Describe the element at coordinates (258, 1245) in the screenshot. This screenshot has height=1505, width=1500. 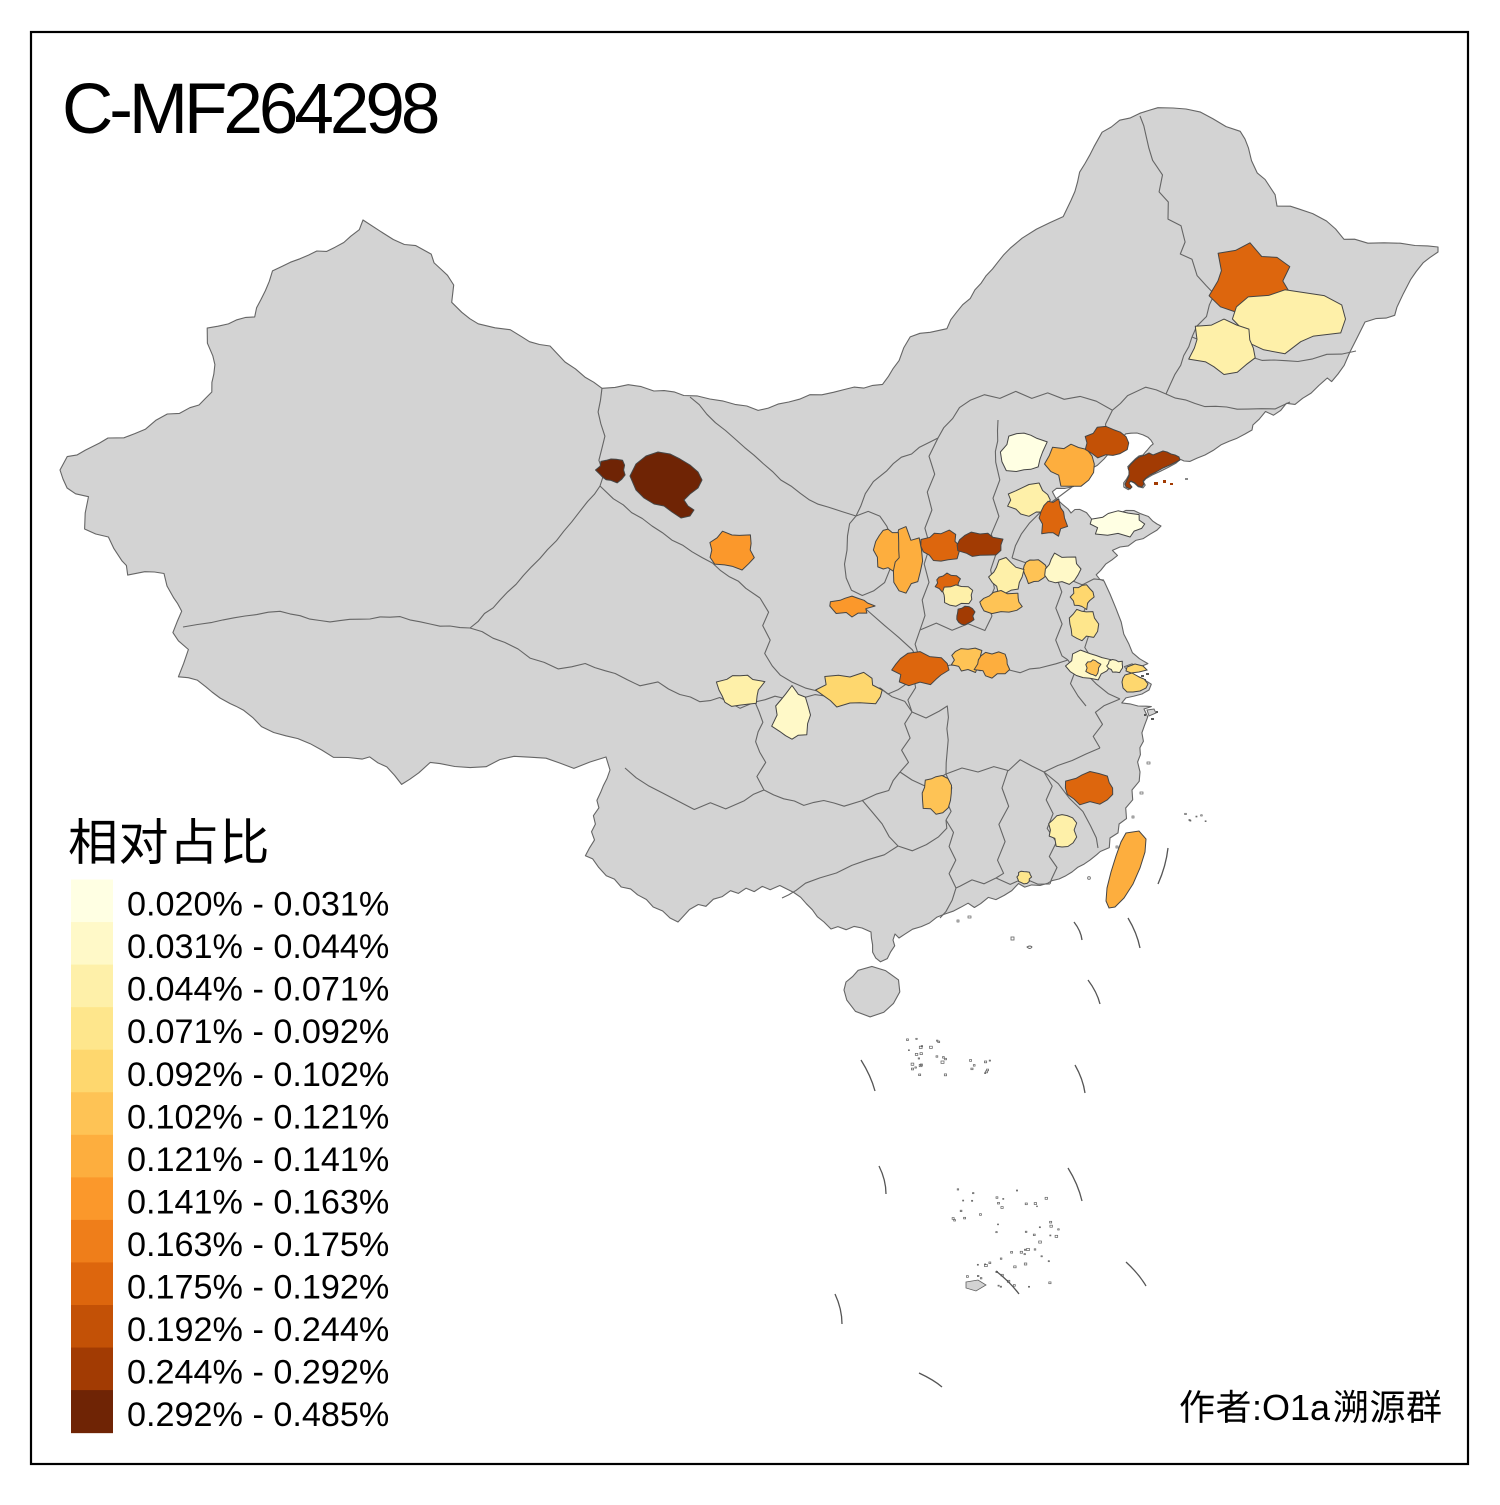
I see `svg-text: 0.163% - 0.175%` at that location.